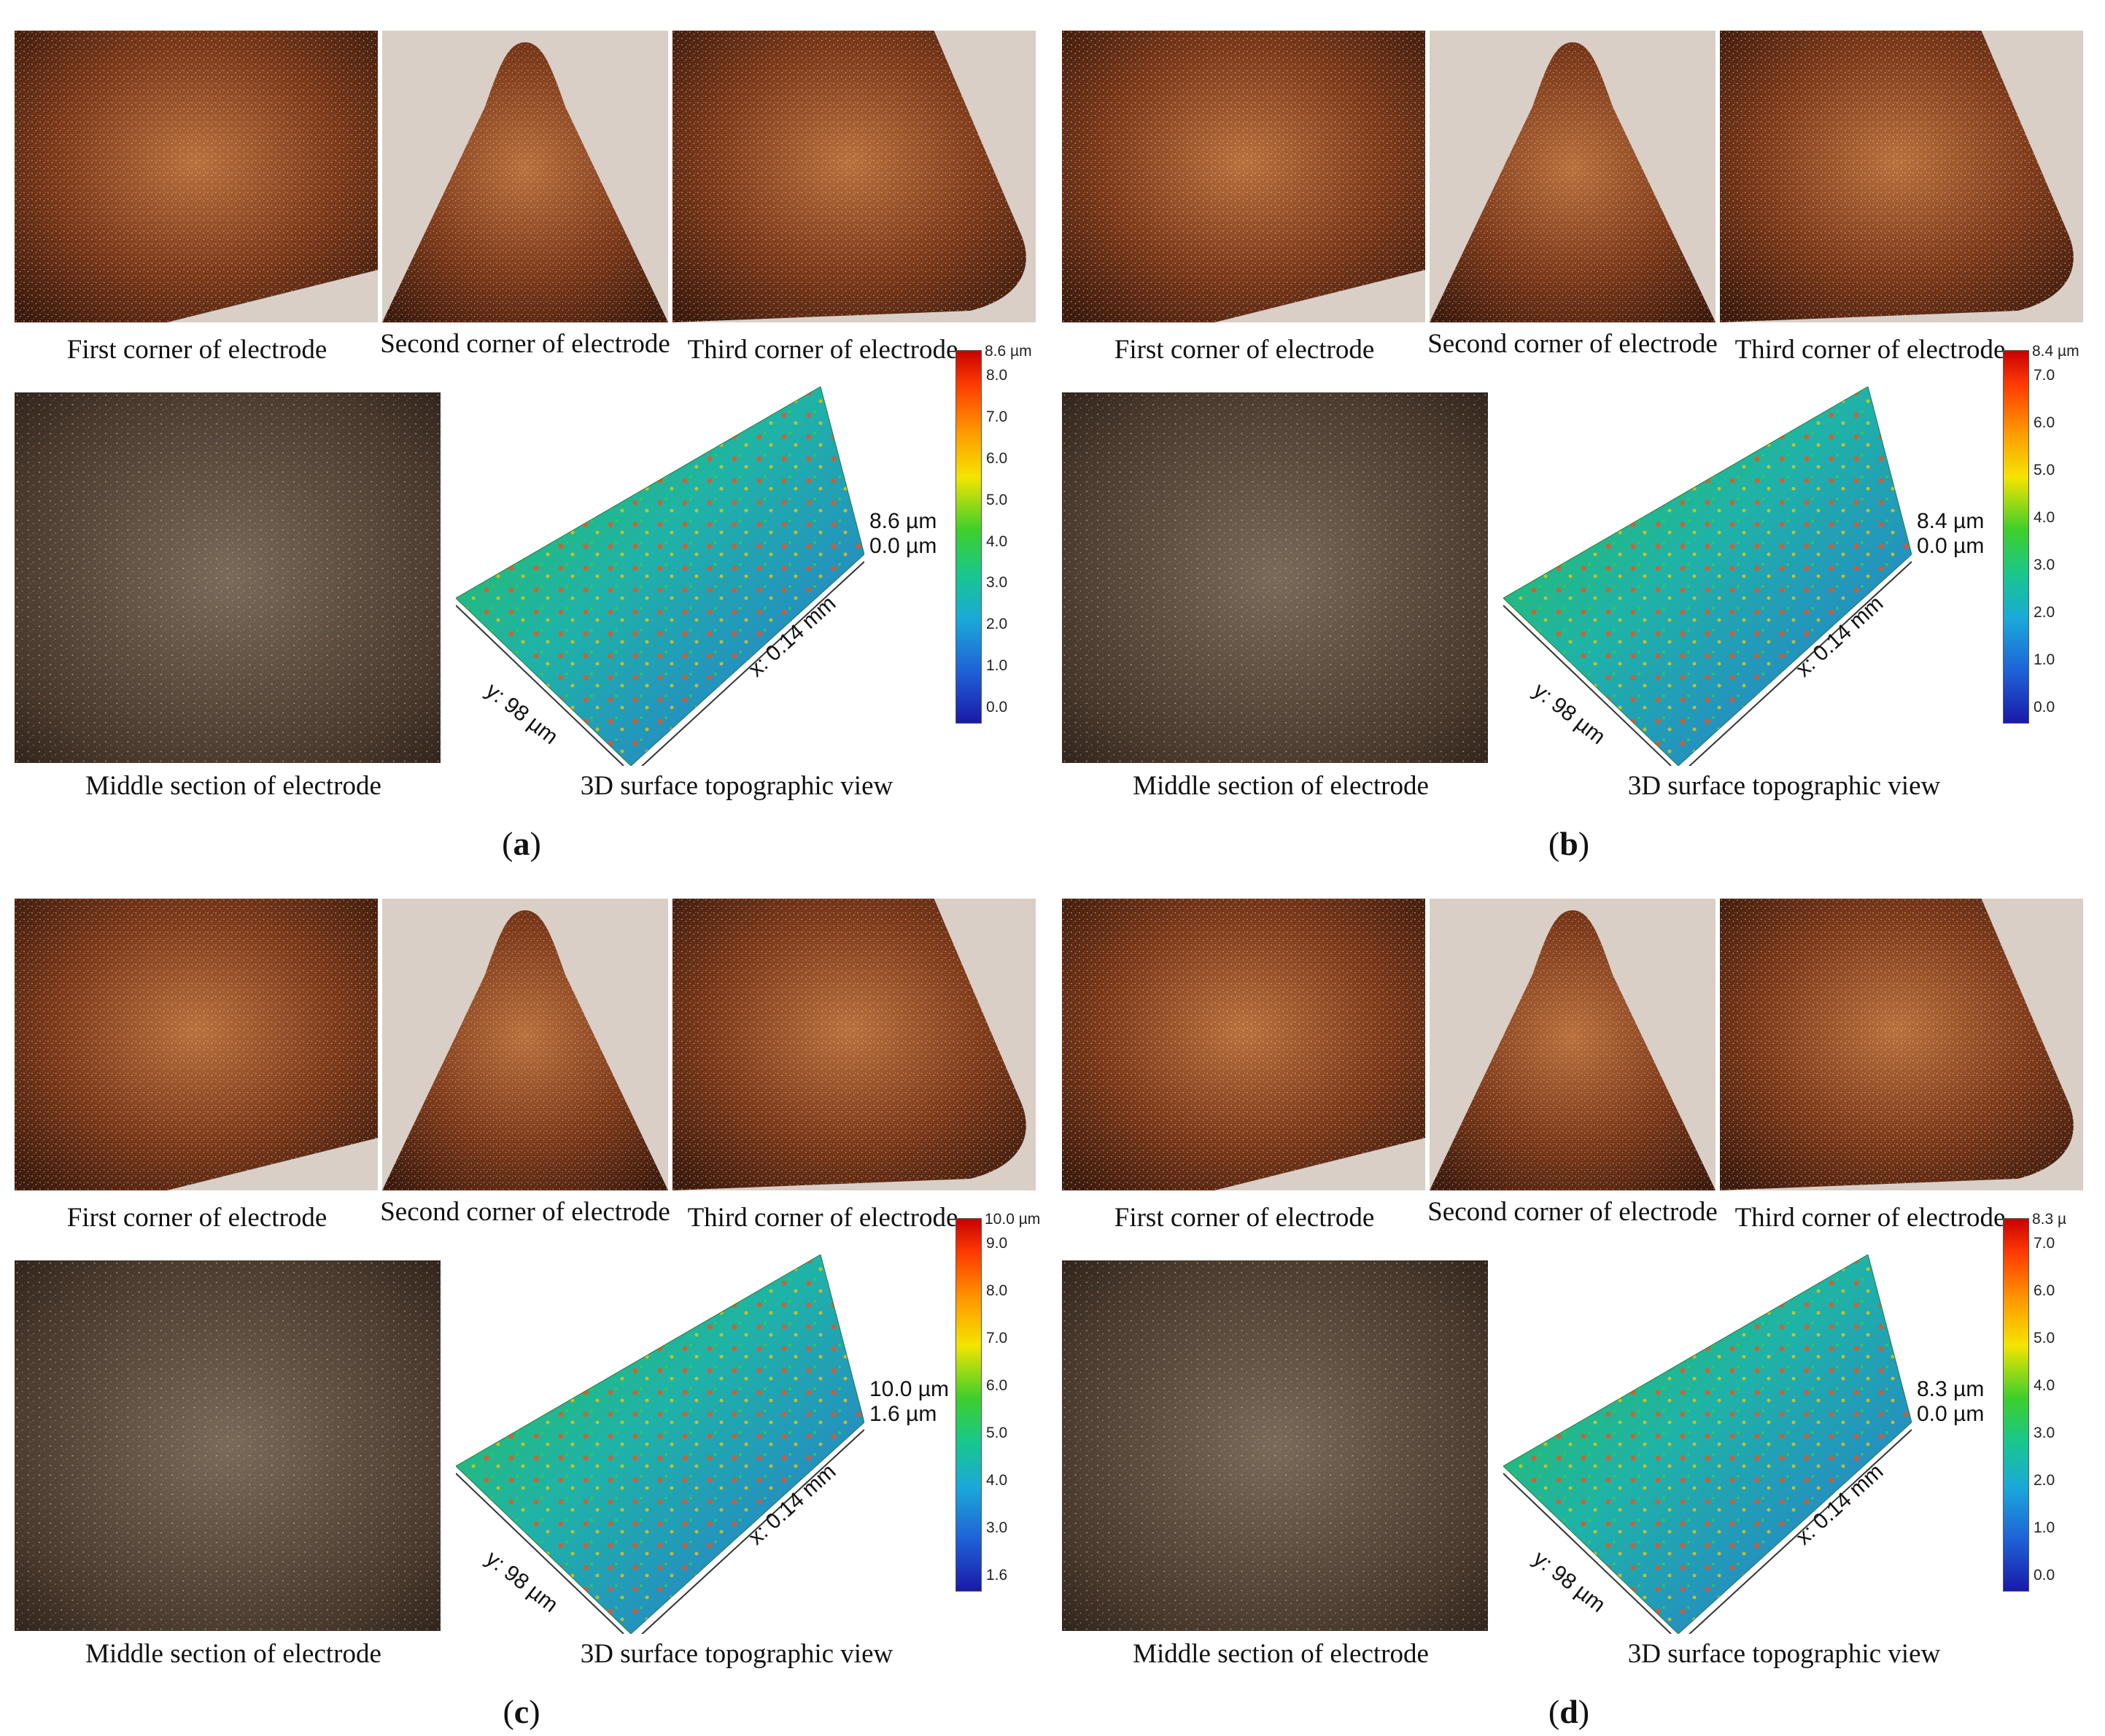 The image size is (2105, 1736). Describe the element at coordinates (1569, 843) in the screenshot. I see `panel-letter: (b)` at that location.